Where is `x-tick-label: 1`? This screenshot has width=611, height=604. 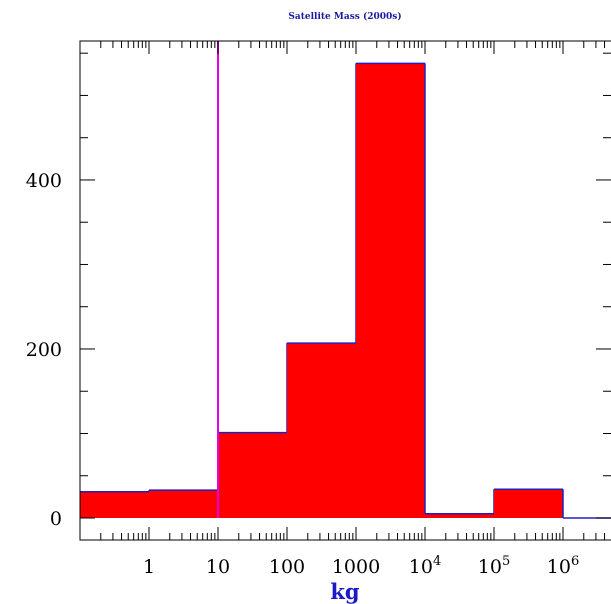
x-tick-label: 1 is located at coordinates (149, 567).